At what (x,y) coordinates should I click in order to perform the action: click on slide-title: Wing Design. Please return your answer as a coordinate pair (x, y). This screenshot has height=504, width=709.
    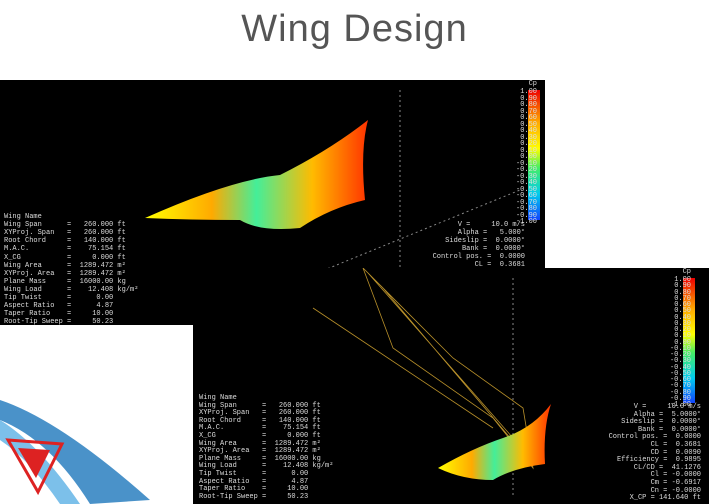
    Looking at the image, I should click on (354, 29).